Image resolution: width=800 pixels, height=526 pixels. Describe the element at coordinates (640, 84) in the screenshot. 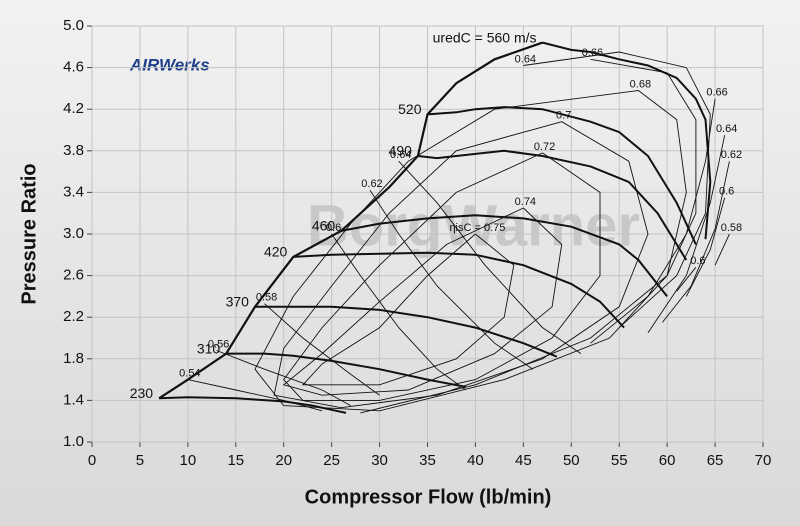

I see `efficiency-label: 0.68` at that location.